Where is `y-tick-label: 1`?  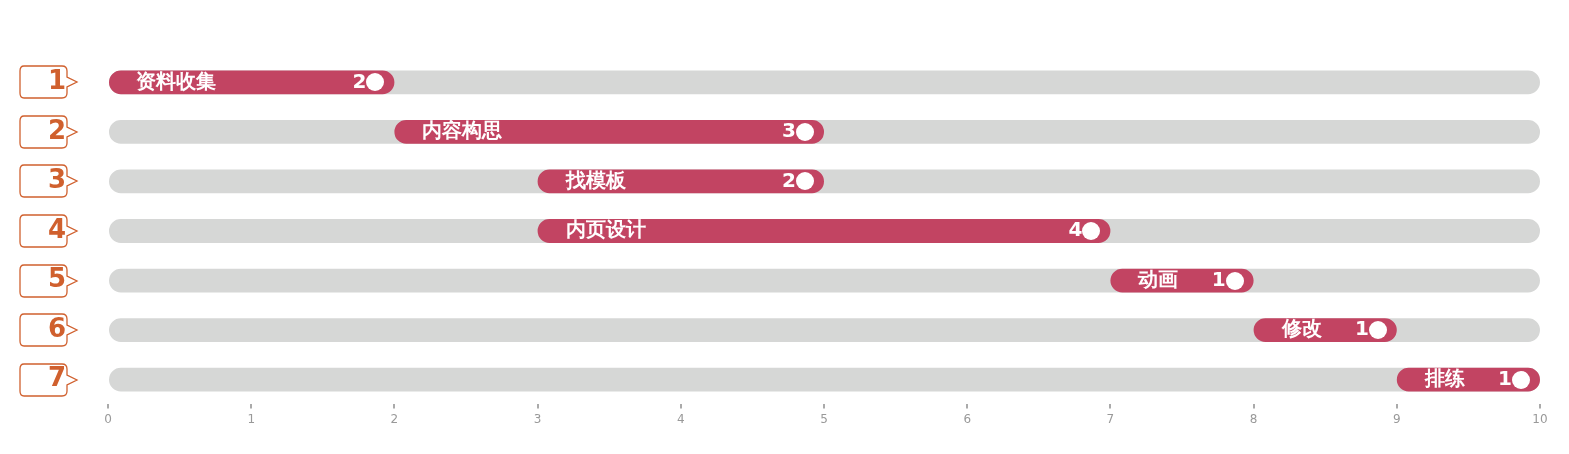
y-tick-label: 1 is located at coordinates (56, 80).